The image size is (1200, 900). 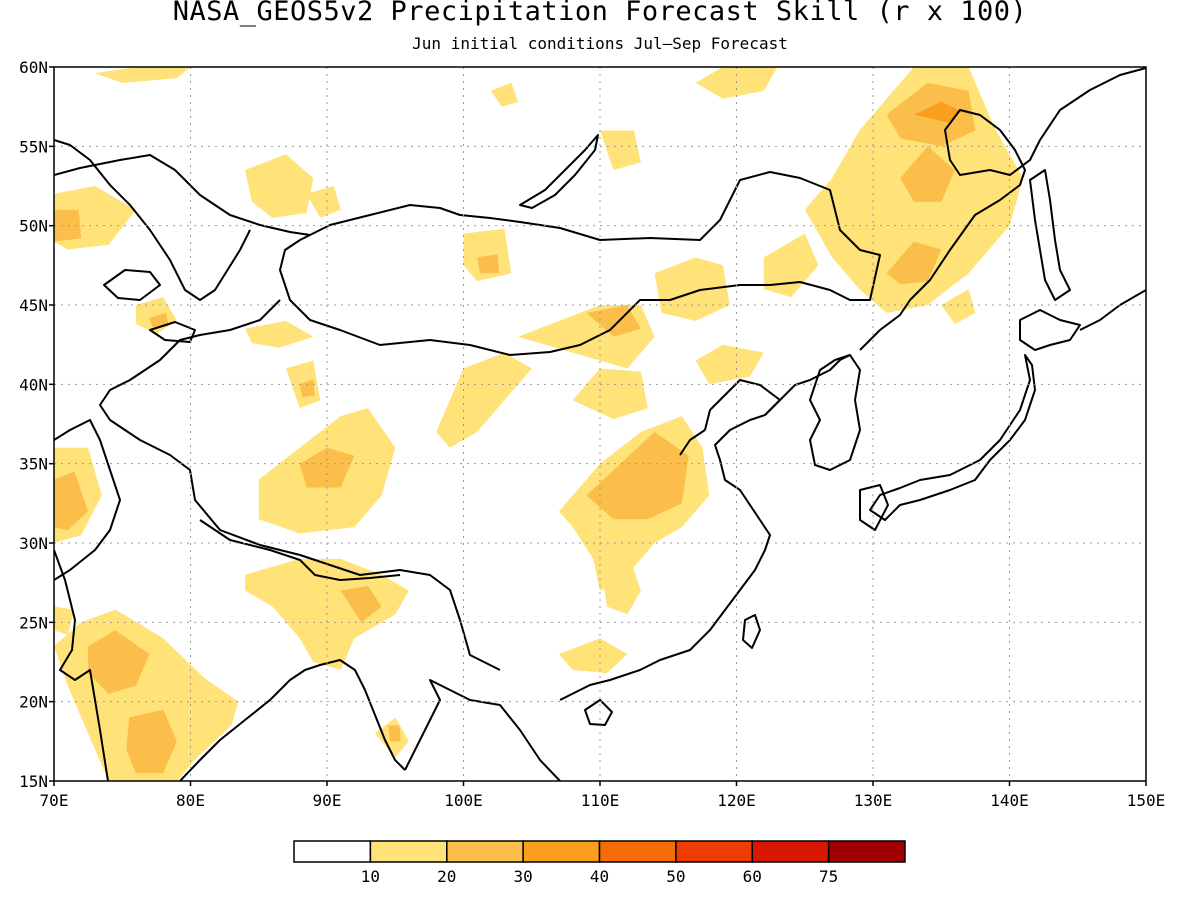 I want to click on map-subtitle: Jun initial conditions Jul—Sep Forecast, so click(x=600, y=43).